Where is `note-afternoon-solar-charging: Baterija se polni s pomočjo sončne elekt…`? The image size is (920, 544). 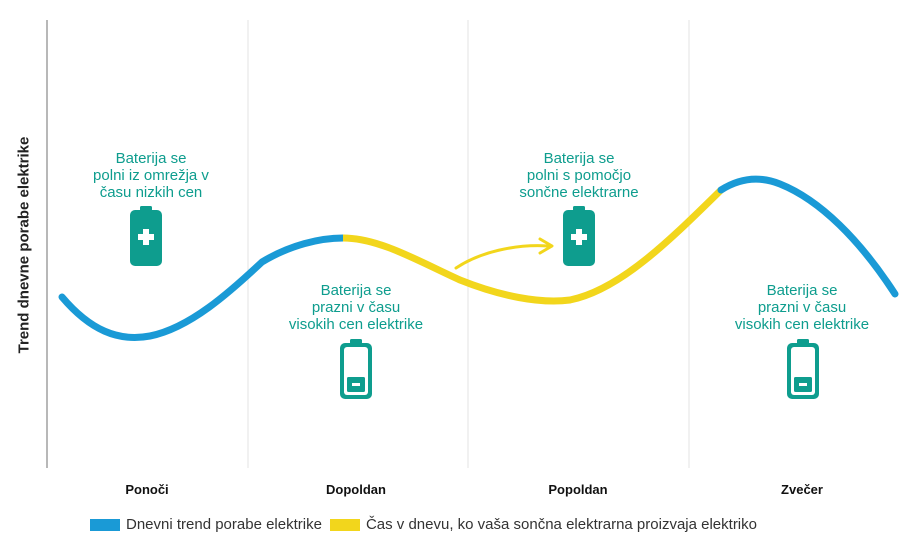
note-afternoon-solar-charging: Baterija se polni s pomočjo sončne elekt… is located at coordinates (579, 175).